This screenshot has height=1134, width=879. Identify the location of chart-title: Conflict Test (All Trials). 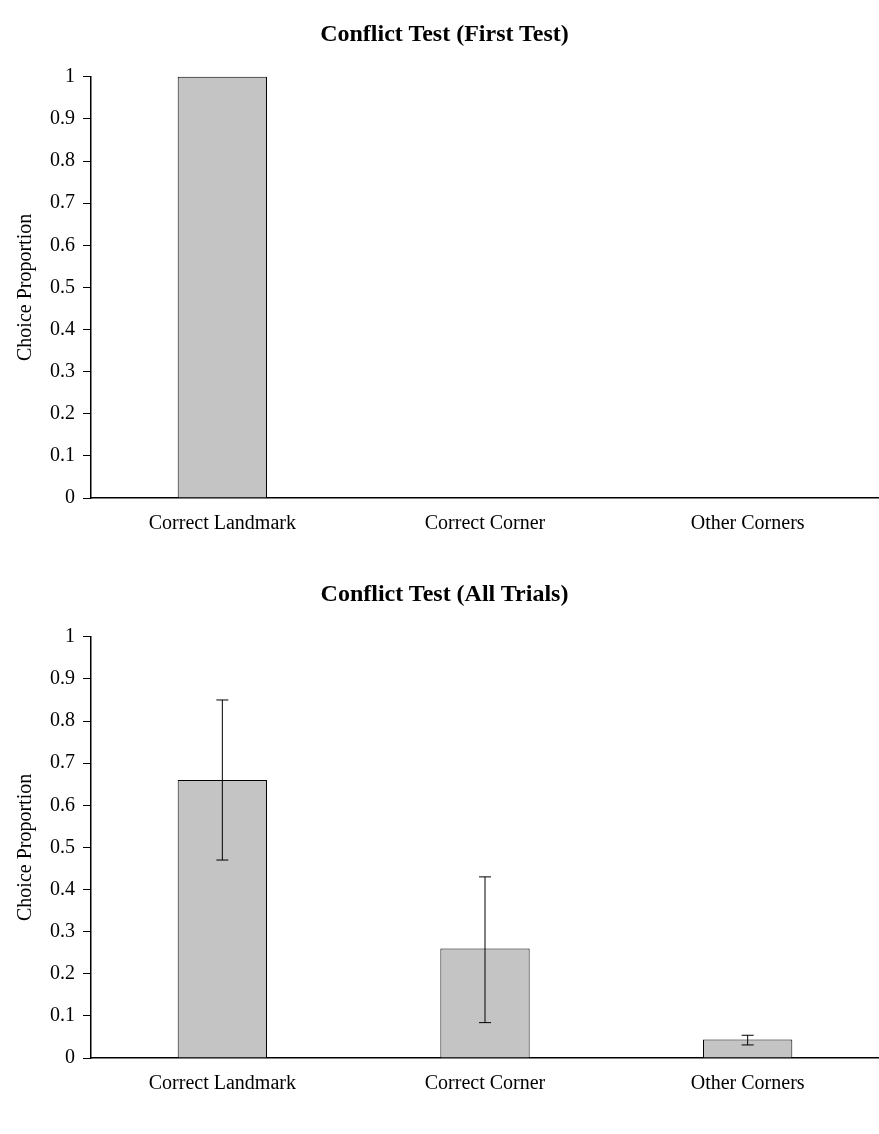
(444, 592).